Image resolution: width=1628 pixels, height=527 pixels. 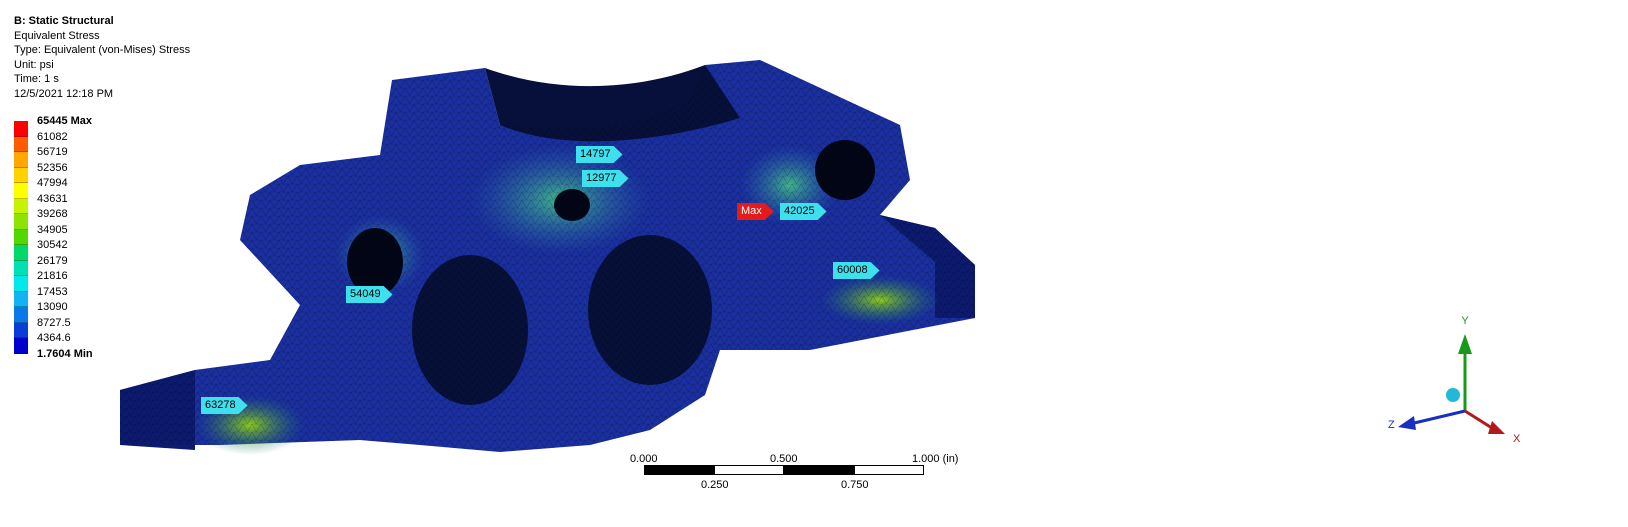 What do you see at coordinates (57, 35) in the screenshot?
I see `result-name: Equivalent Stress` at bounding box center [57, 35].